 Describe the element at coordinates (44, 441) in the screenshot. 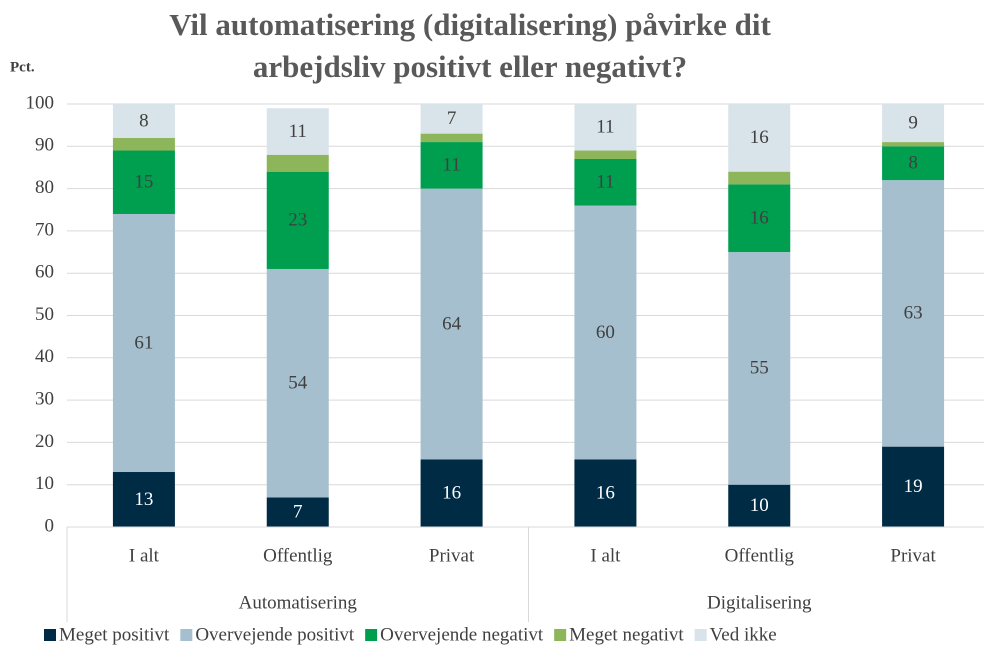

I see `y-tick-label: 20` at that location.